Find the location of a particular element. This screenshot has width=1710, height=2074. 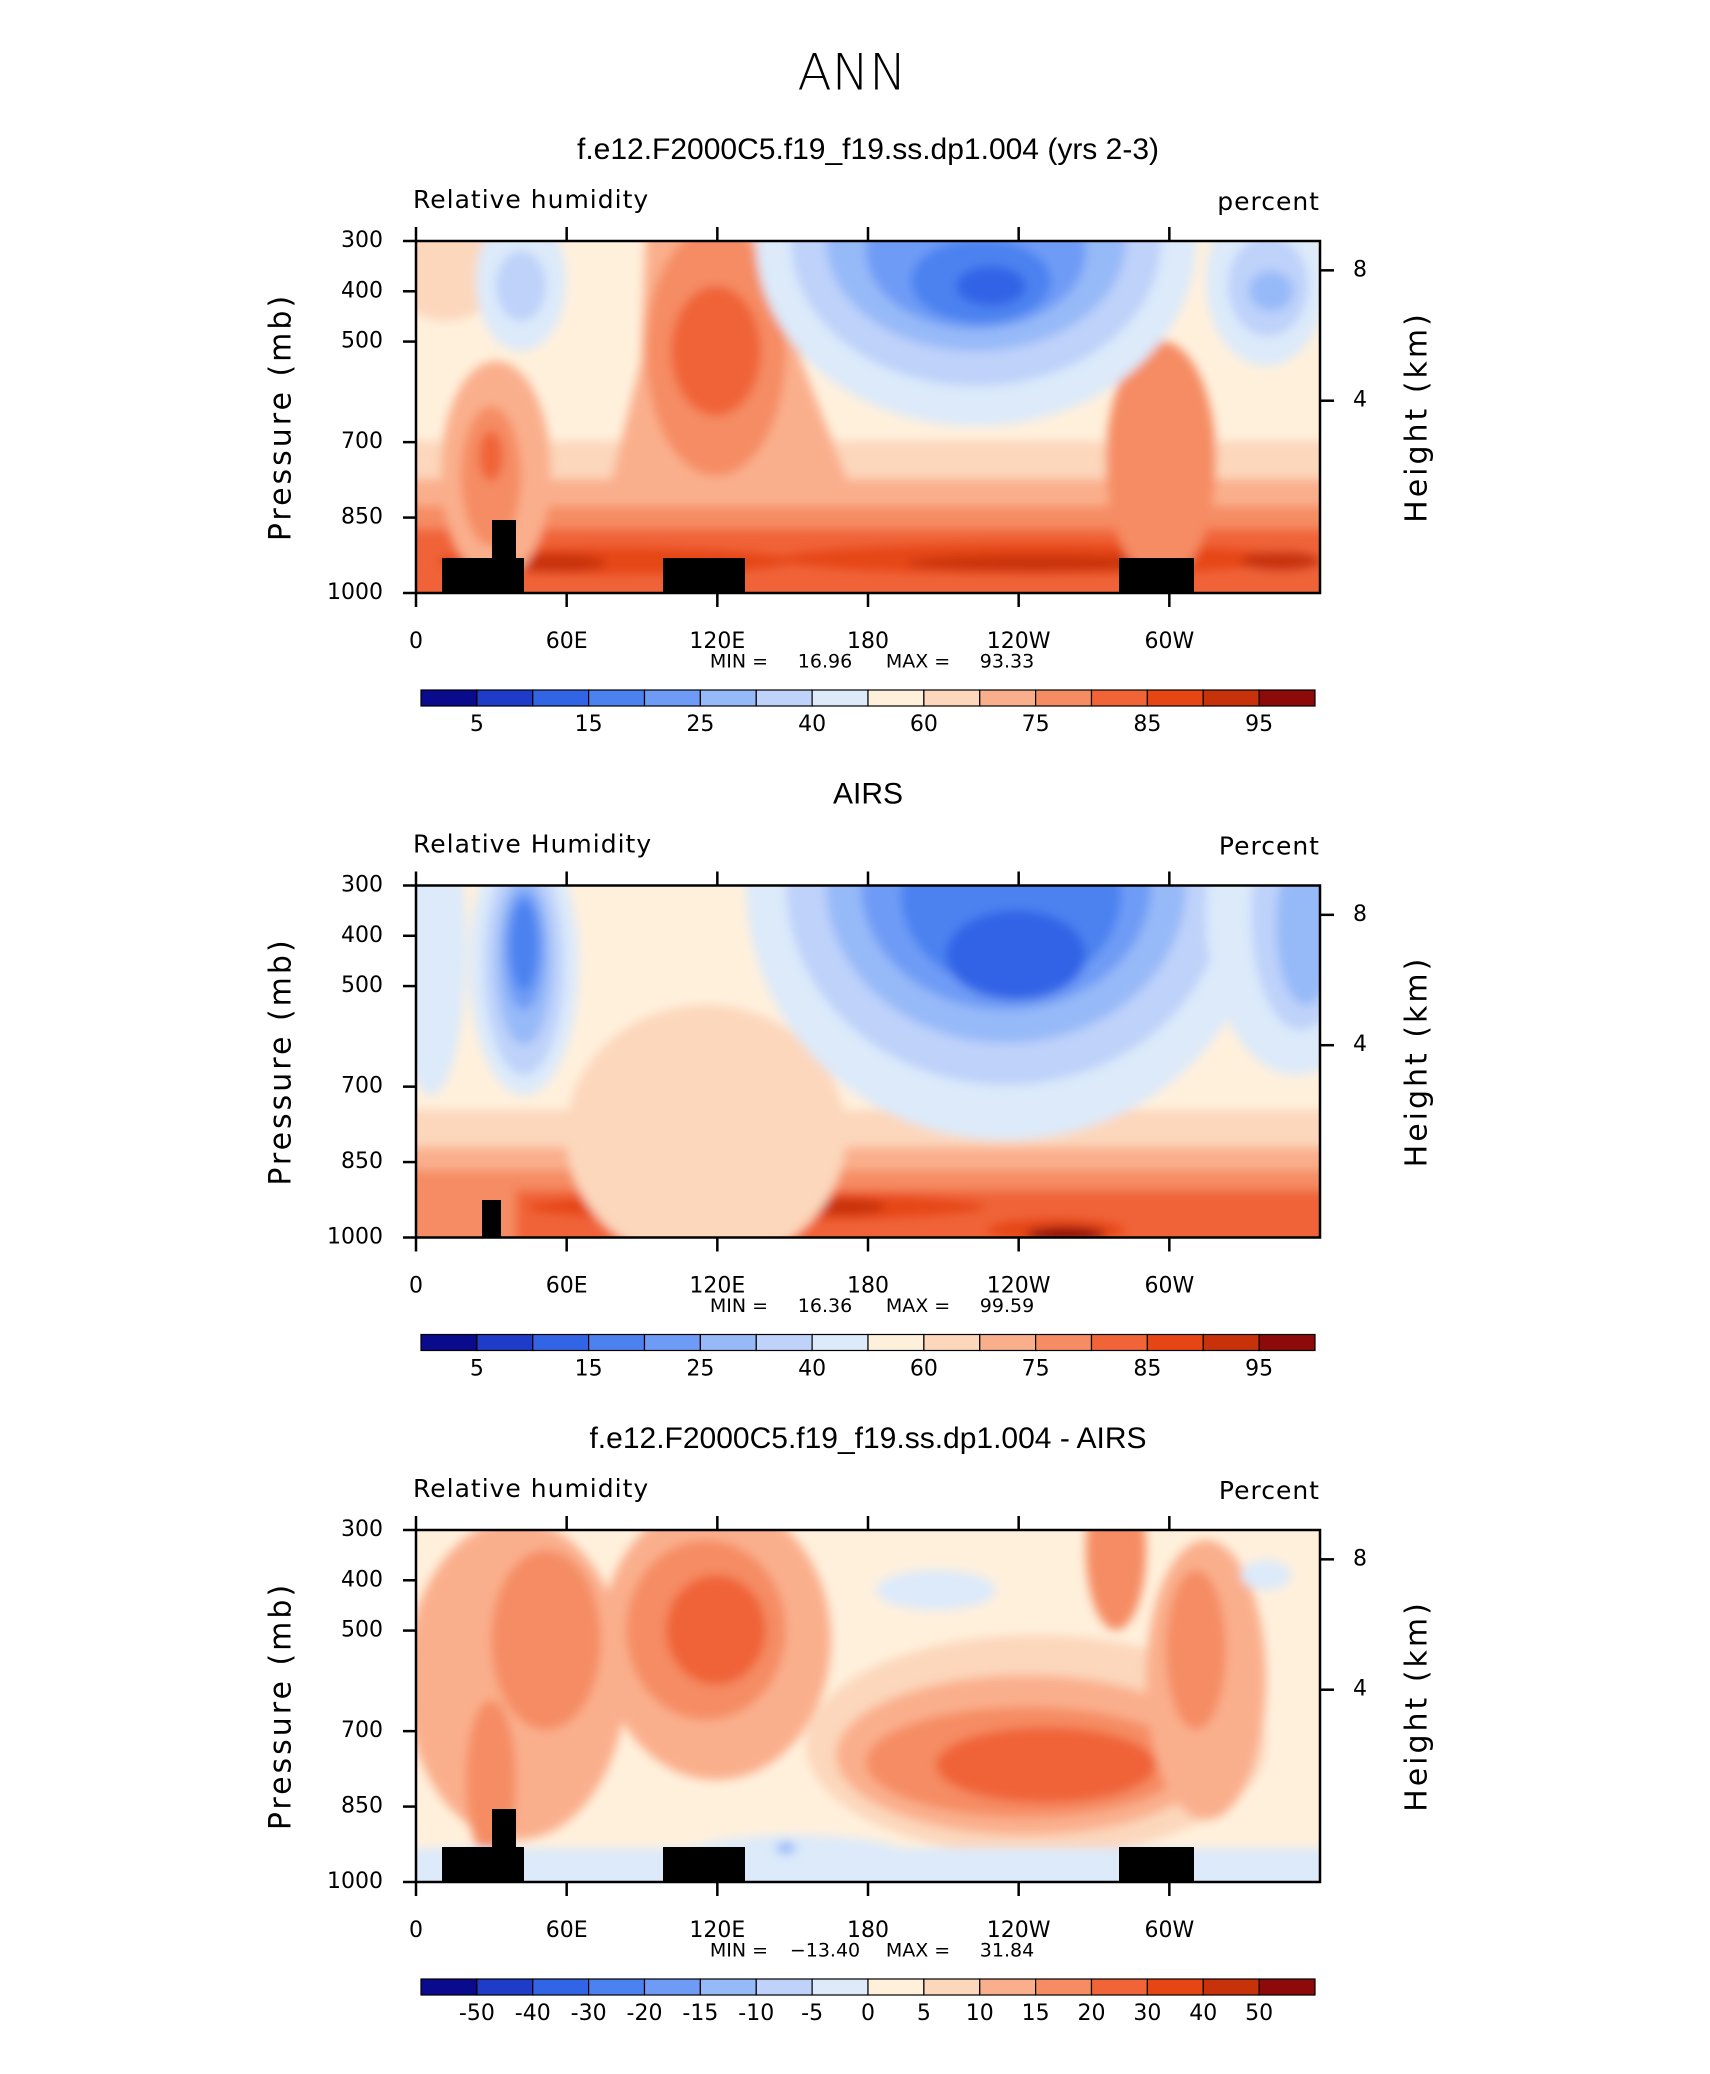

colorbar-label: 0 is located at coordinates (868, 2013).